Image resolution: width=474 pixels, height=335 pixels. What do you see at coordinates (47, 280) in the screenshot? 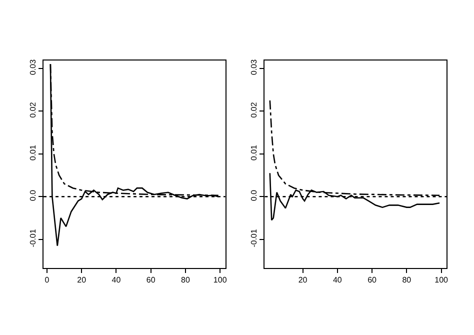
I see `x-tick-label: 0` at bounding box center [47, 280].